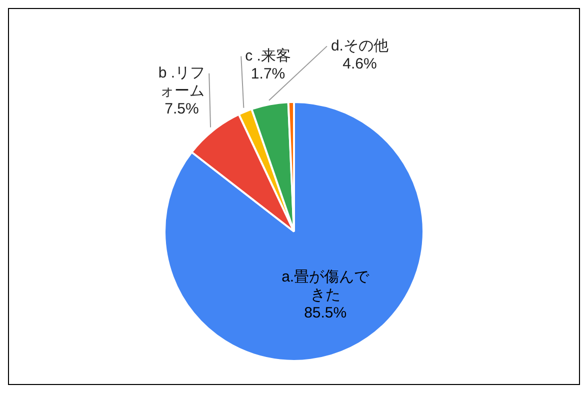 The image size is (588, 393). I want to click on data-label: 85.5%, so click(325, 313).